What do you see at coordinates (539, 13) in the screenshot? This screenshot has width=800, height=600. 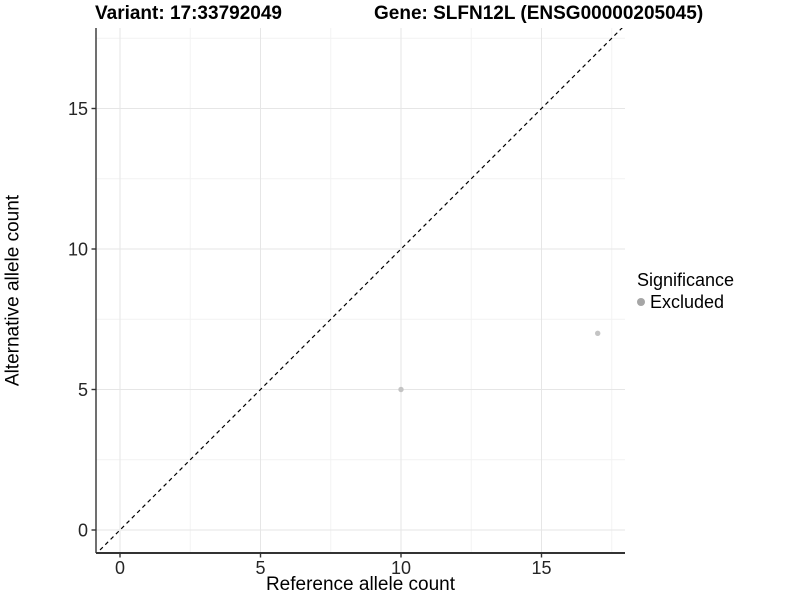 I see `gene-title: Gene: SLFN12L (ENSG00000205045)` at bounding box center [539, 13].